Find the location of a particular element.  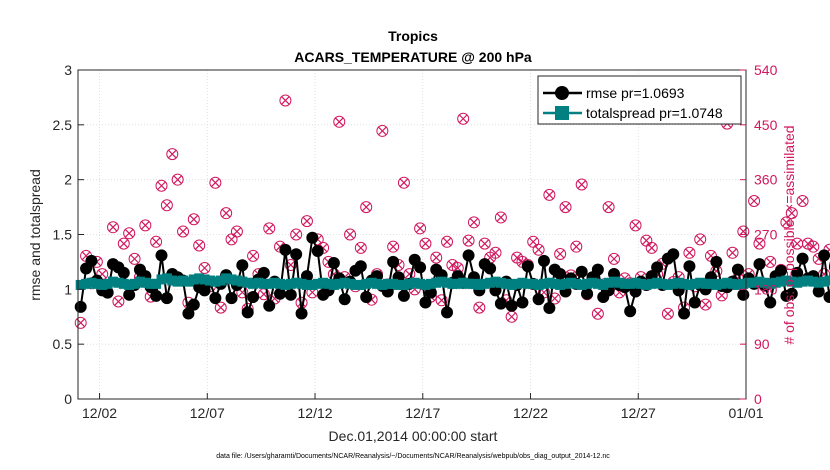

legend-rmse-marker is located at coordinates (562, 93).